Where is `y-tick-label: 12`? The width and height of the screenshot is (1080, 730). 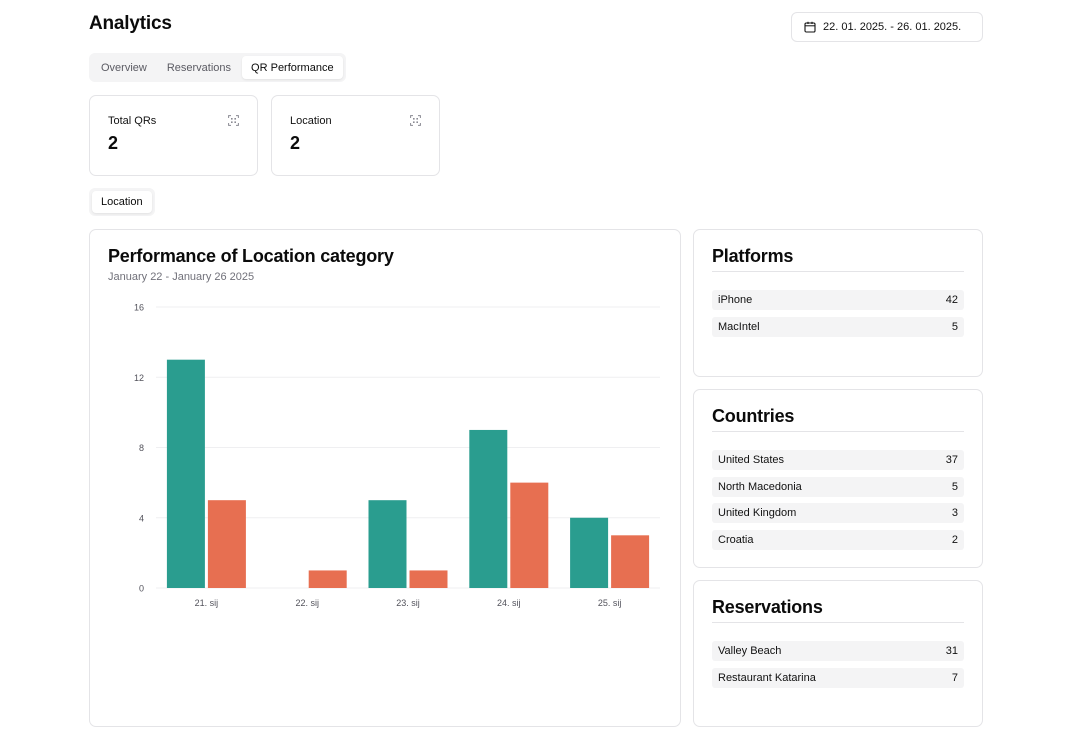
y-tick-label: 12 is located at coordinates (139, 378).